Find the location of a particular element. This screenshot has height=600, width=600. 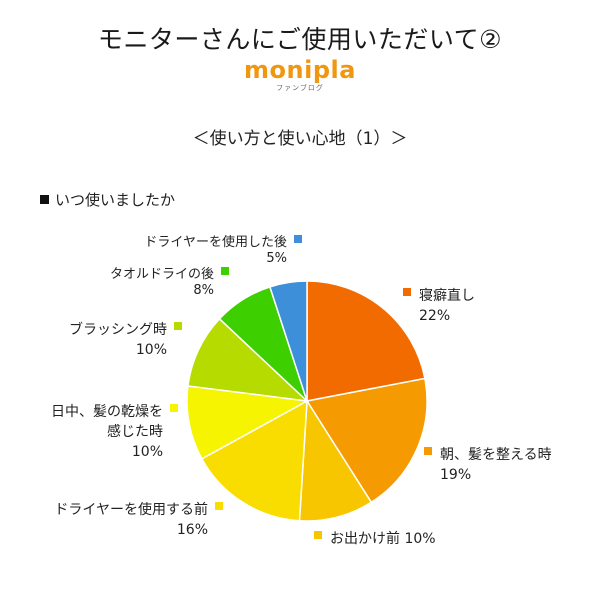

slice-value-label: 8% is located at coordinates (203, 290).